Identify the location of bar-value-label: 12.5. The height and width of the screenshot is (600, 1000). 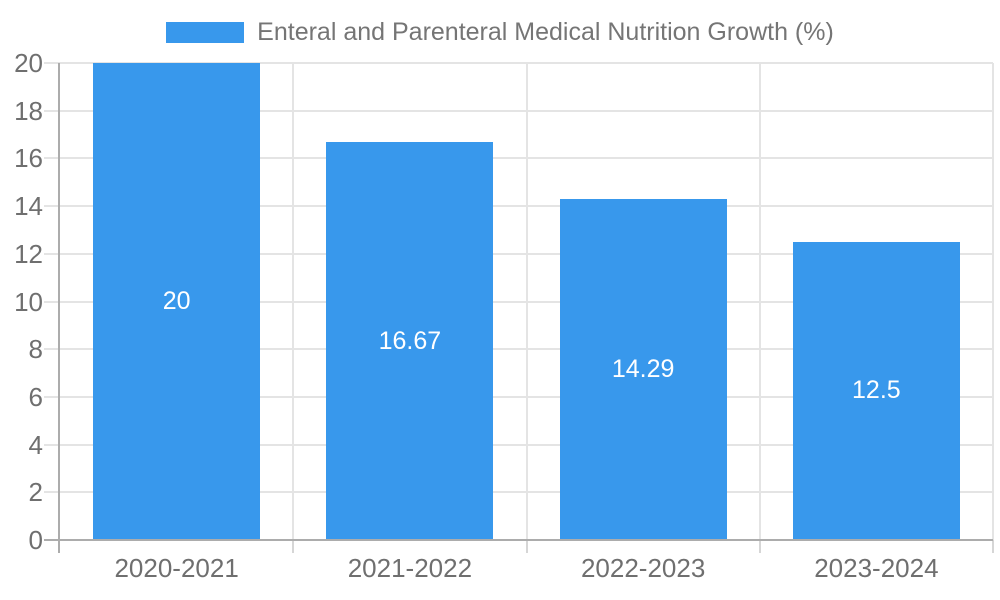
(876, 390).